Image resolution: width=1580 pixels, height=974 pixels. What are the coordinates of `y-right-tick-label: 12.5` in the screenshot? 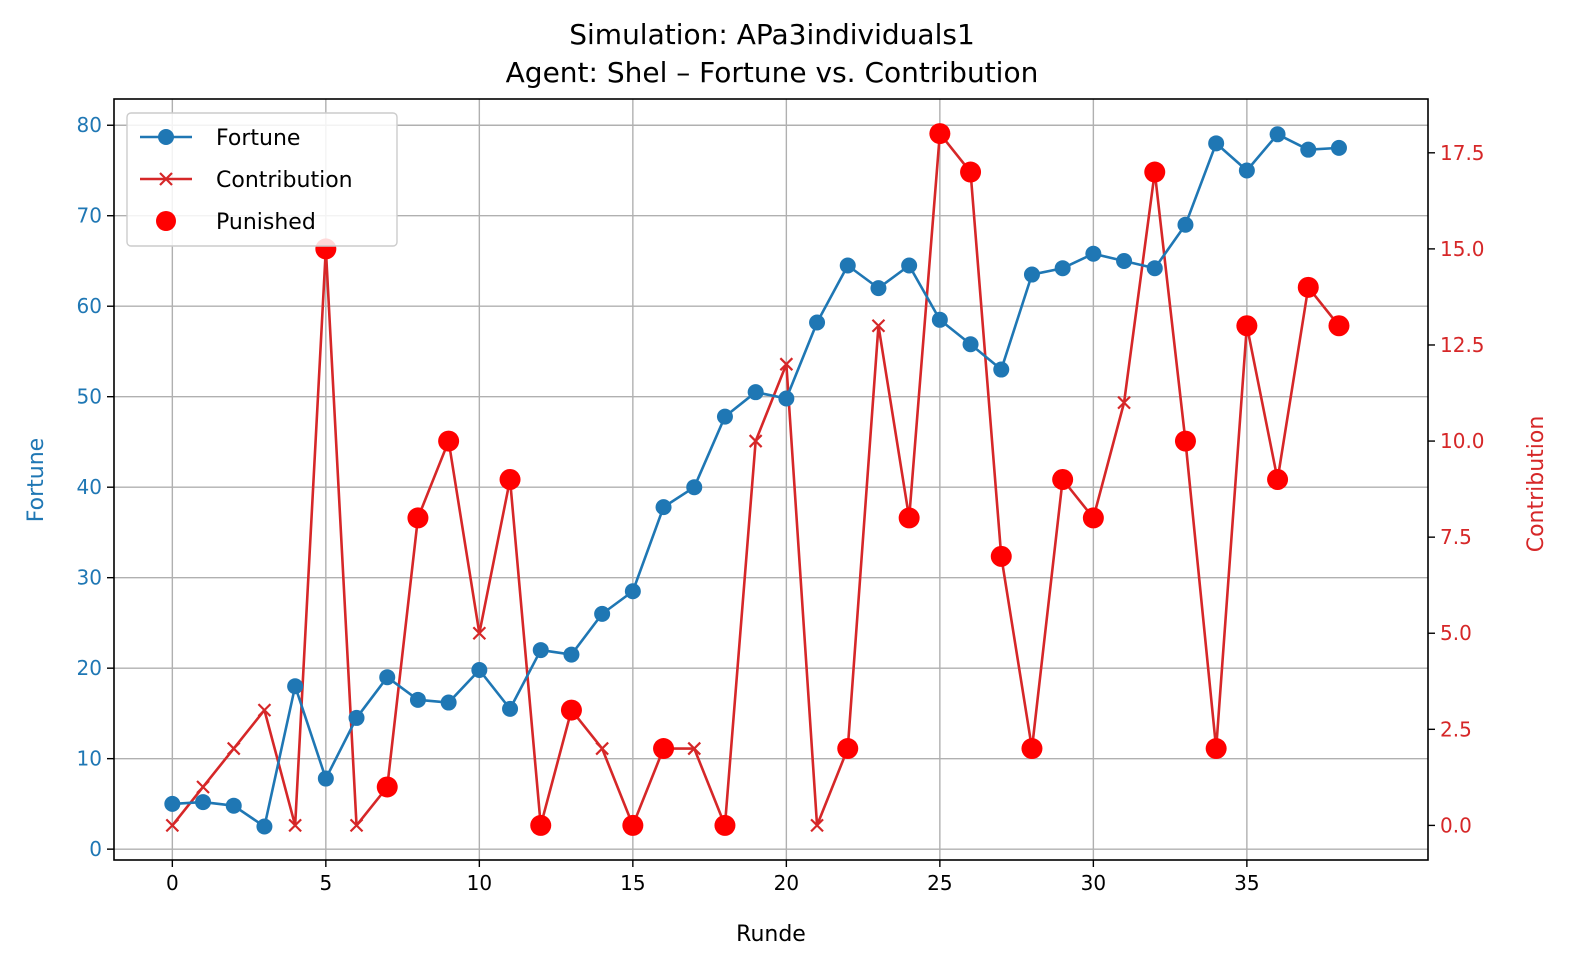 It's located at (1462, 345).